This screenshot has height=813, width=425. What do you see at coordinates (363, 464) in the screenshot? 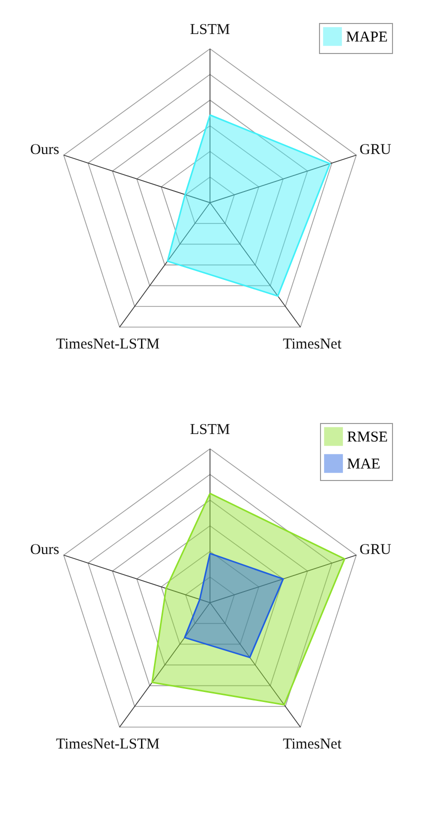
I see `legend-label: MAE` at bounding box center [363, 464].